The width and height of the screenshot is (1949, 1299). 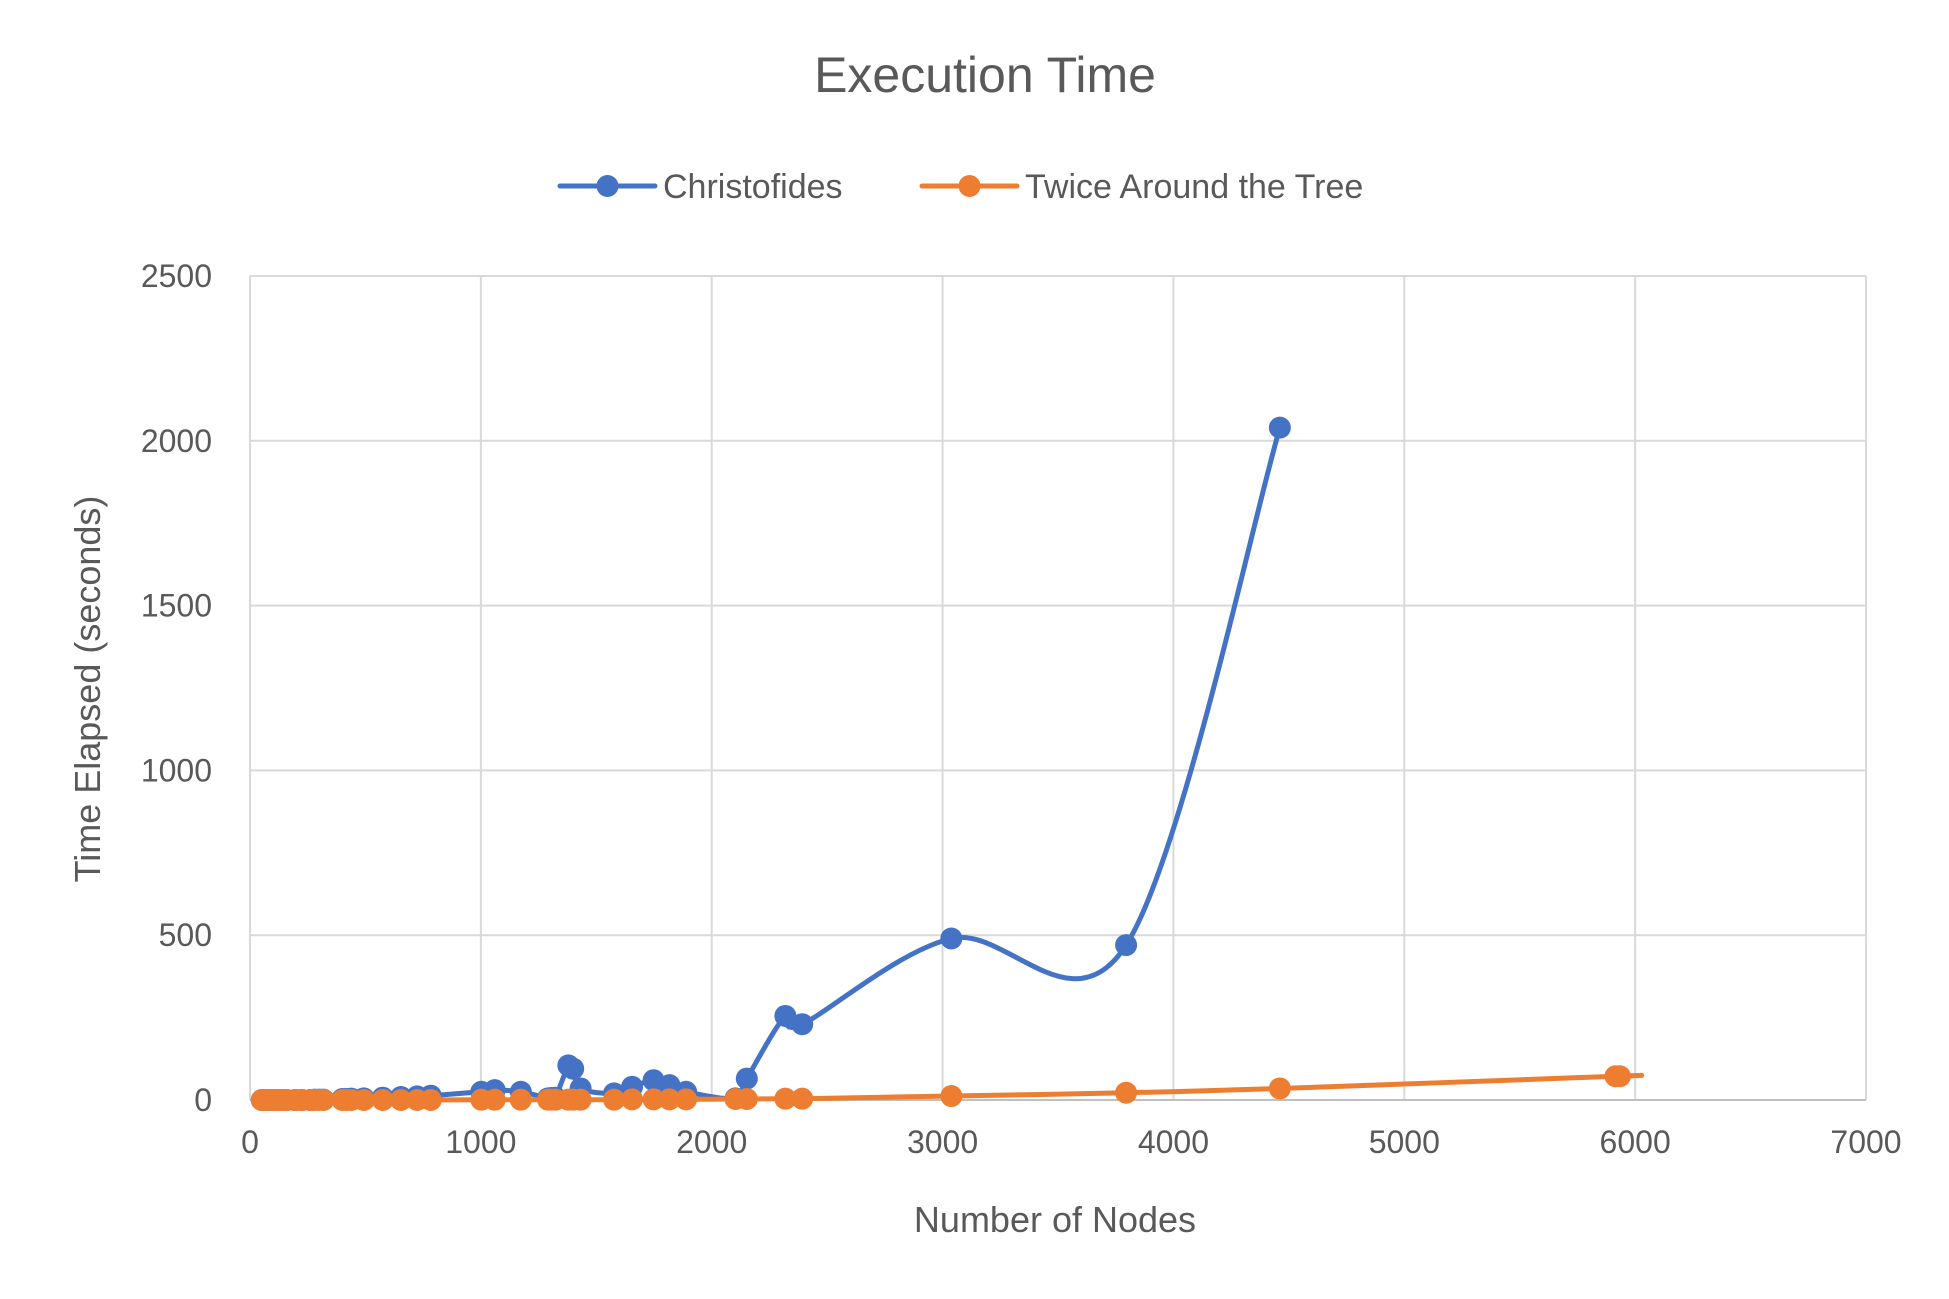 I want to click on y-tick-label: 2000, so click(x=176, y=441).